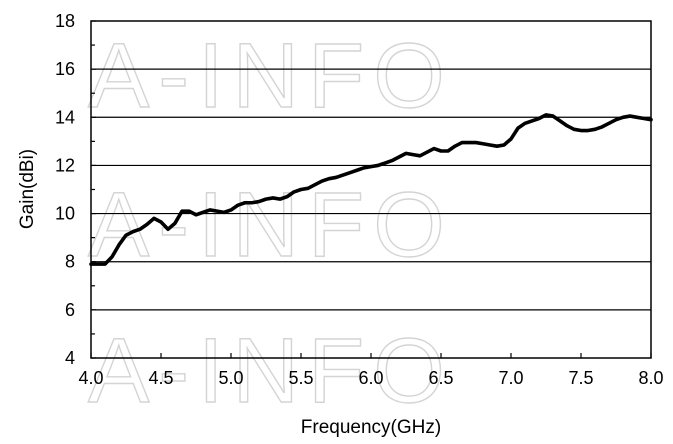 The height and width of the screenshot is (444, 673). I want to click on x-tick-label-8.0: 8.0, so click(650, 378).